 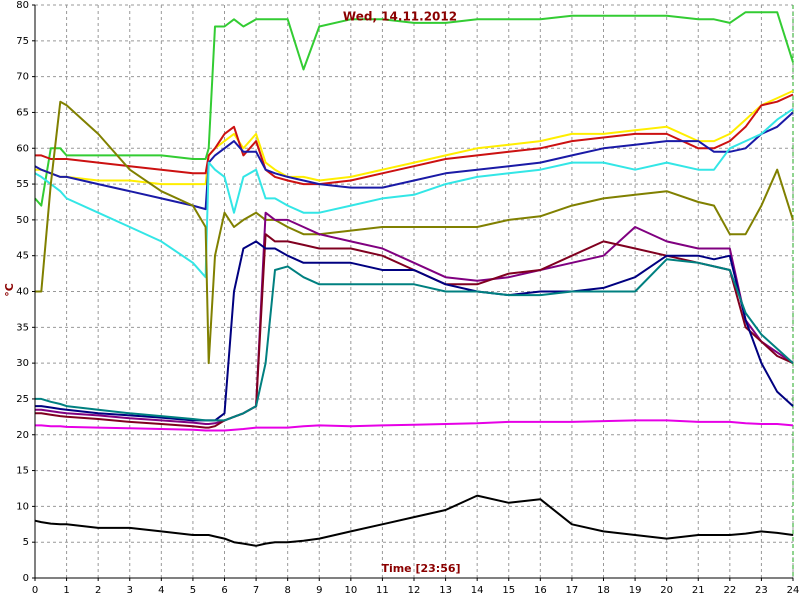 What do you see at coordinates (666, 590) in the screenshot?
I see `x-tick-label: 20` at bounding box center [666, 590].